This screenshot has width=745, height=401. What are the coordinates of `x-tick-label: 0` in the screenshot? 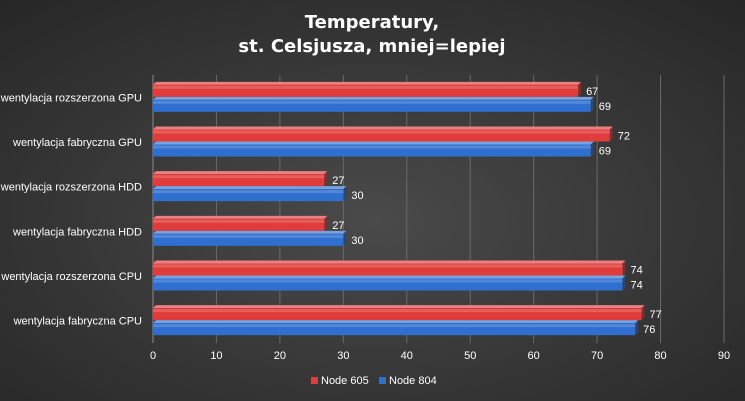 It's located at (153, 356).